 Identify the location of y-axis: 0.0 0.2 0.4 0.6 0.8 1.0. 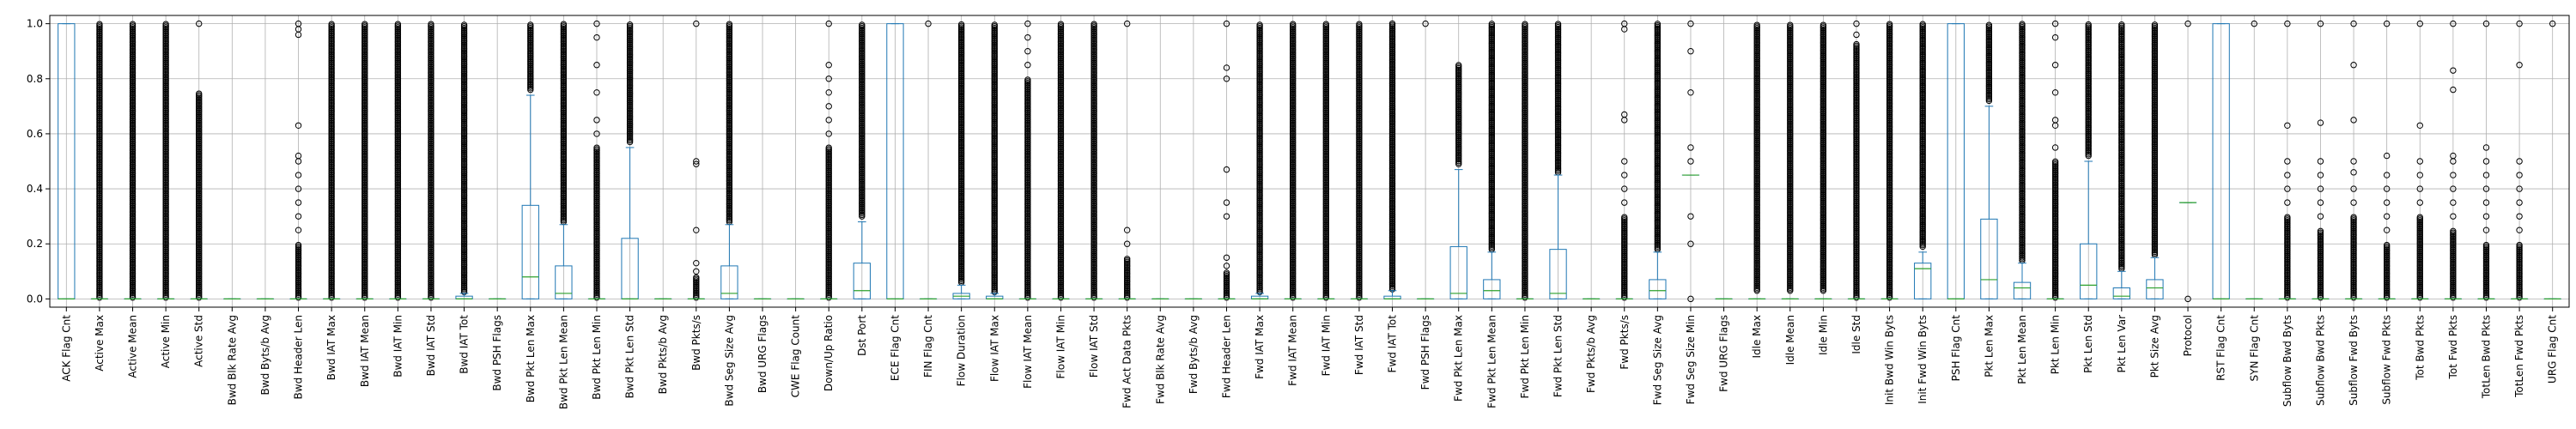
(38, 162).